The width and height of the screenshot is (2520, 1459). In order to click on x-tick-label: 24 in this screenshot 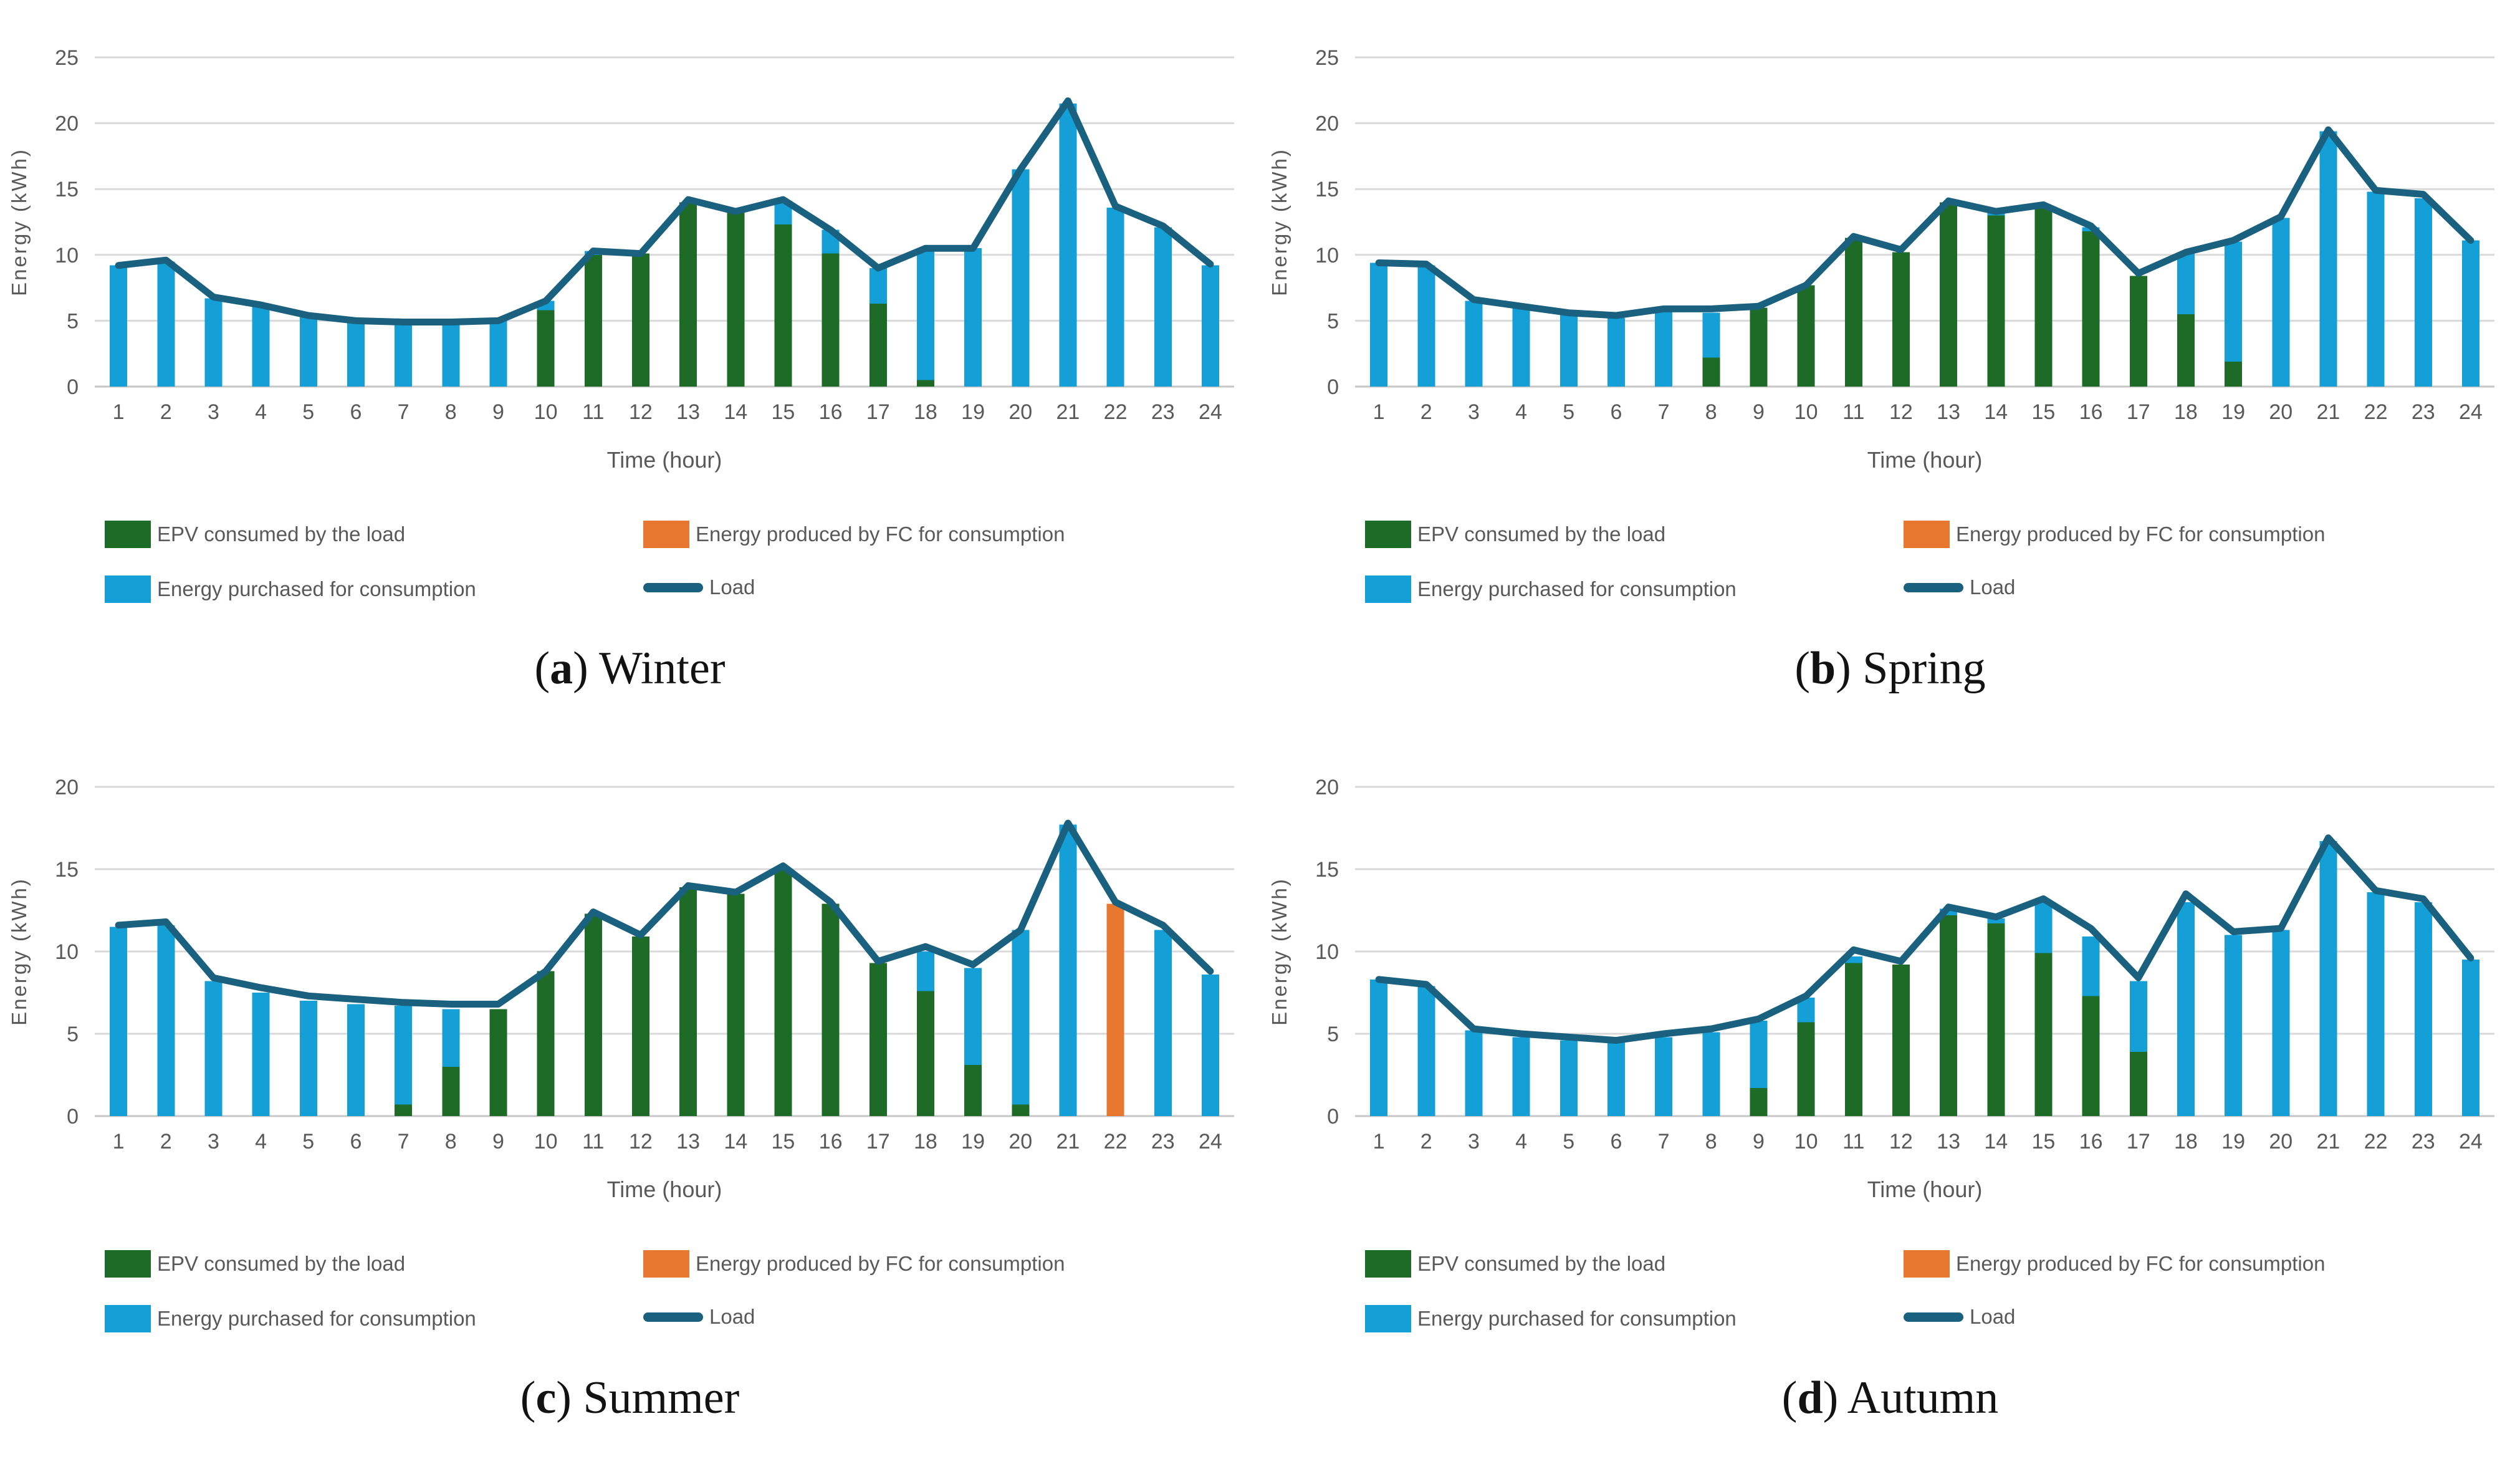, I will do `click(2471, 412)`.